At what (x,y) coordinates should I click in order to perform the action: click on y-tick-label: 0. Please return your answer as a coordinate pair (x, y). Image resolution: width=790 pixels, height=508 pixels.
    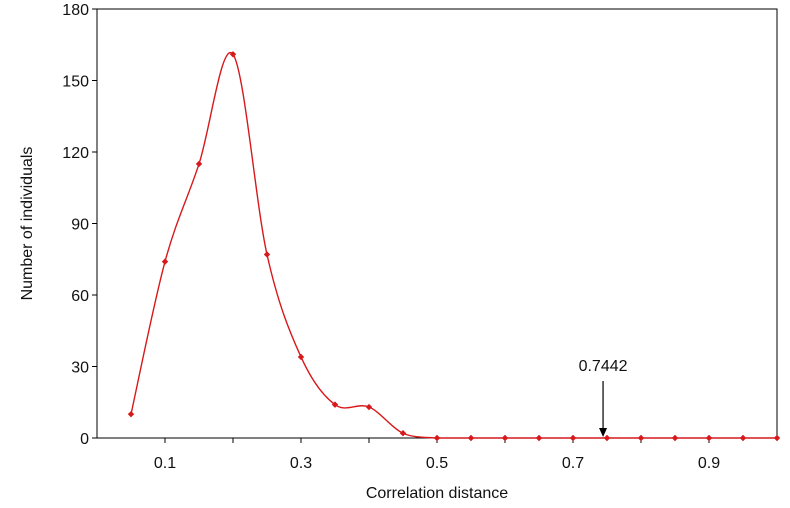
    Looking at the image, I should click on (84, 439).